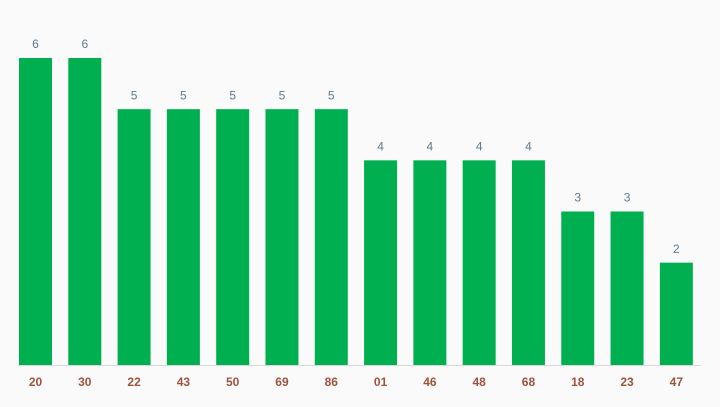 The height and width of the screenshot is (407, 720). What do you see at coordinates (381, 382) in the screenshot?
I see `x-tick-label: 01` at bounding box center [381, 382].